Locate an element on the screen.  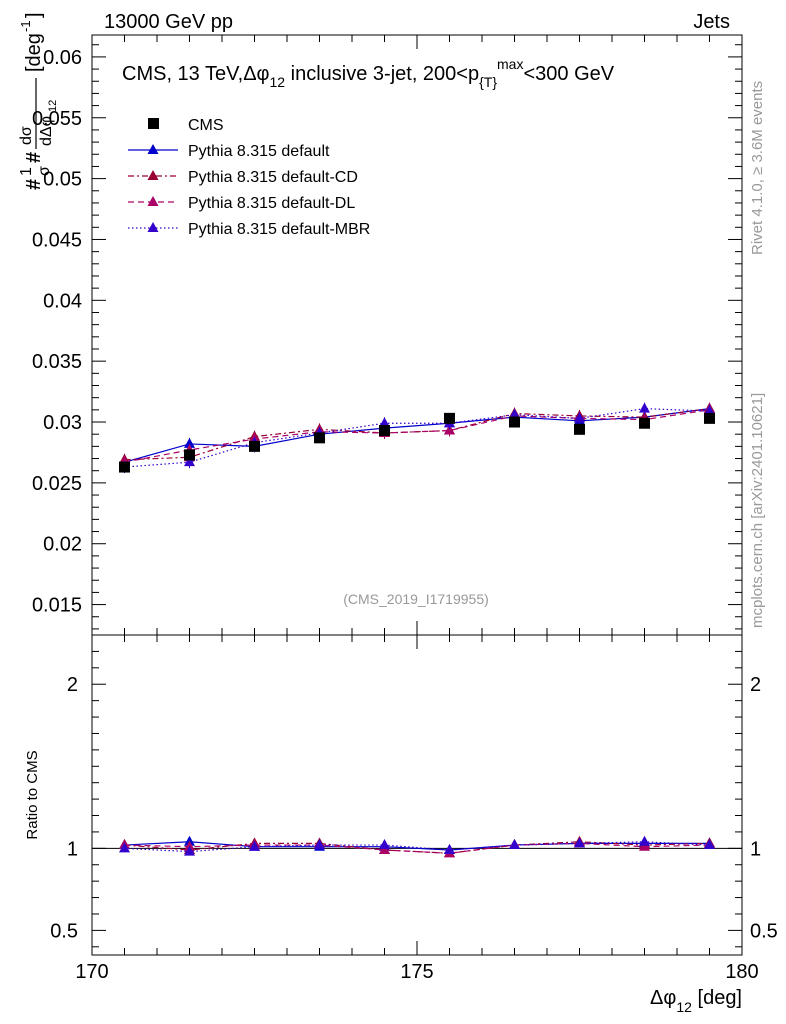
ratio-tick-label-right: 2 is located at coordinates (755, 685).